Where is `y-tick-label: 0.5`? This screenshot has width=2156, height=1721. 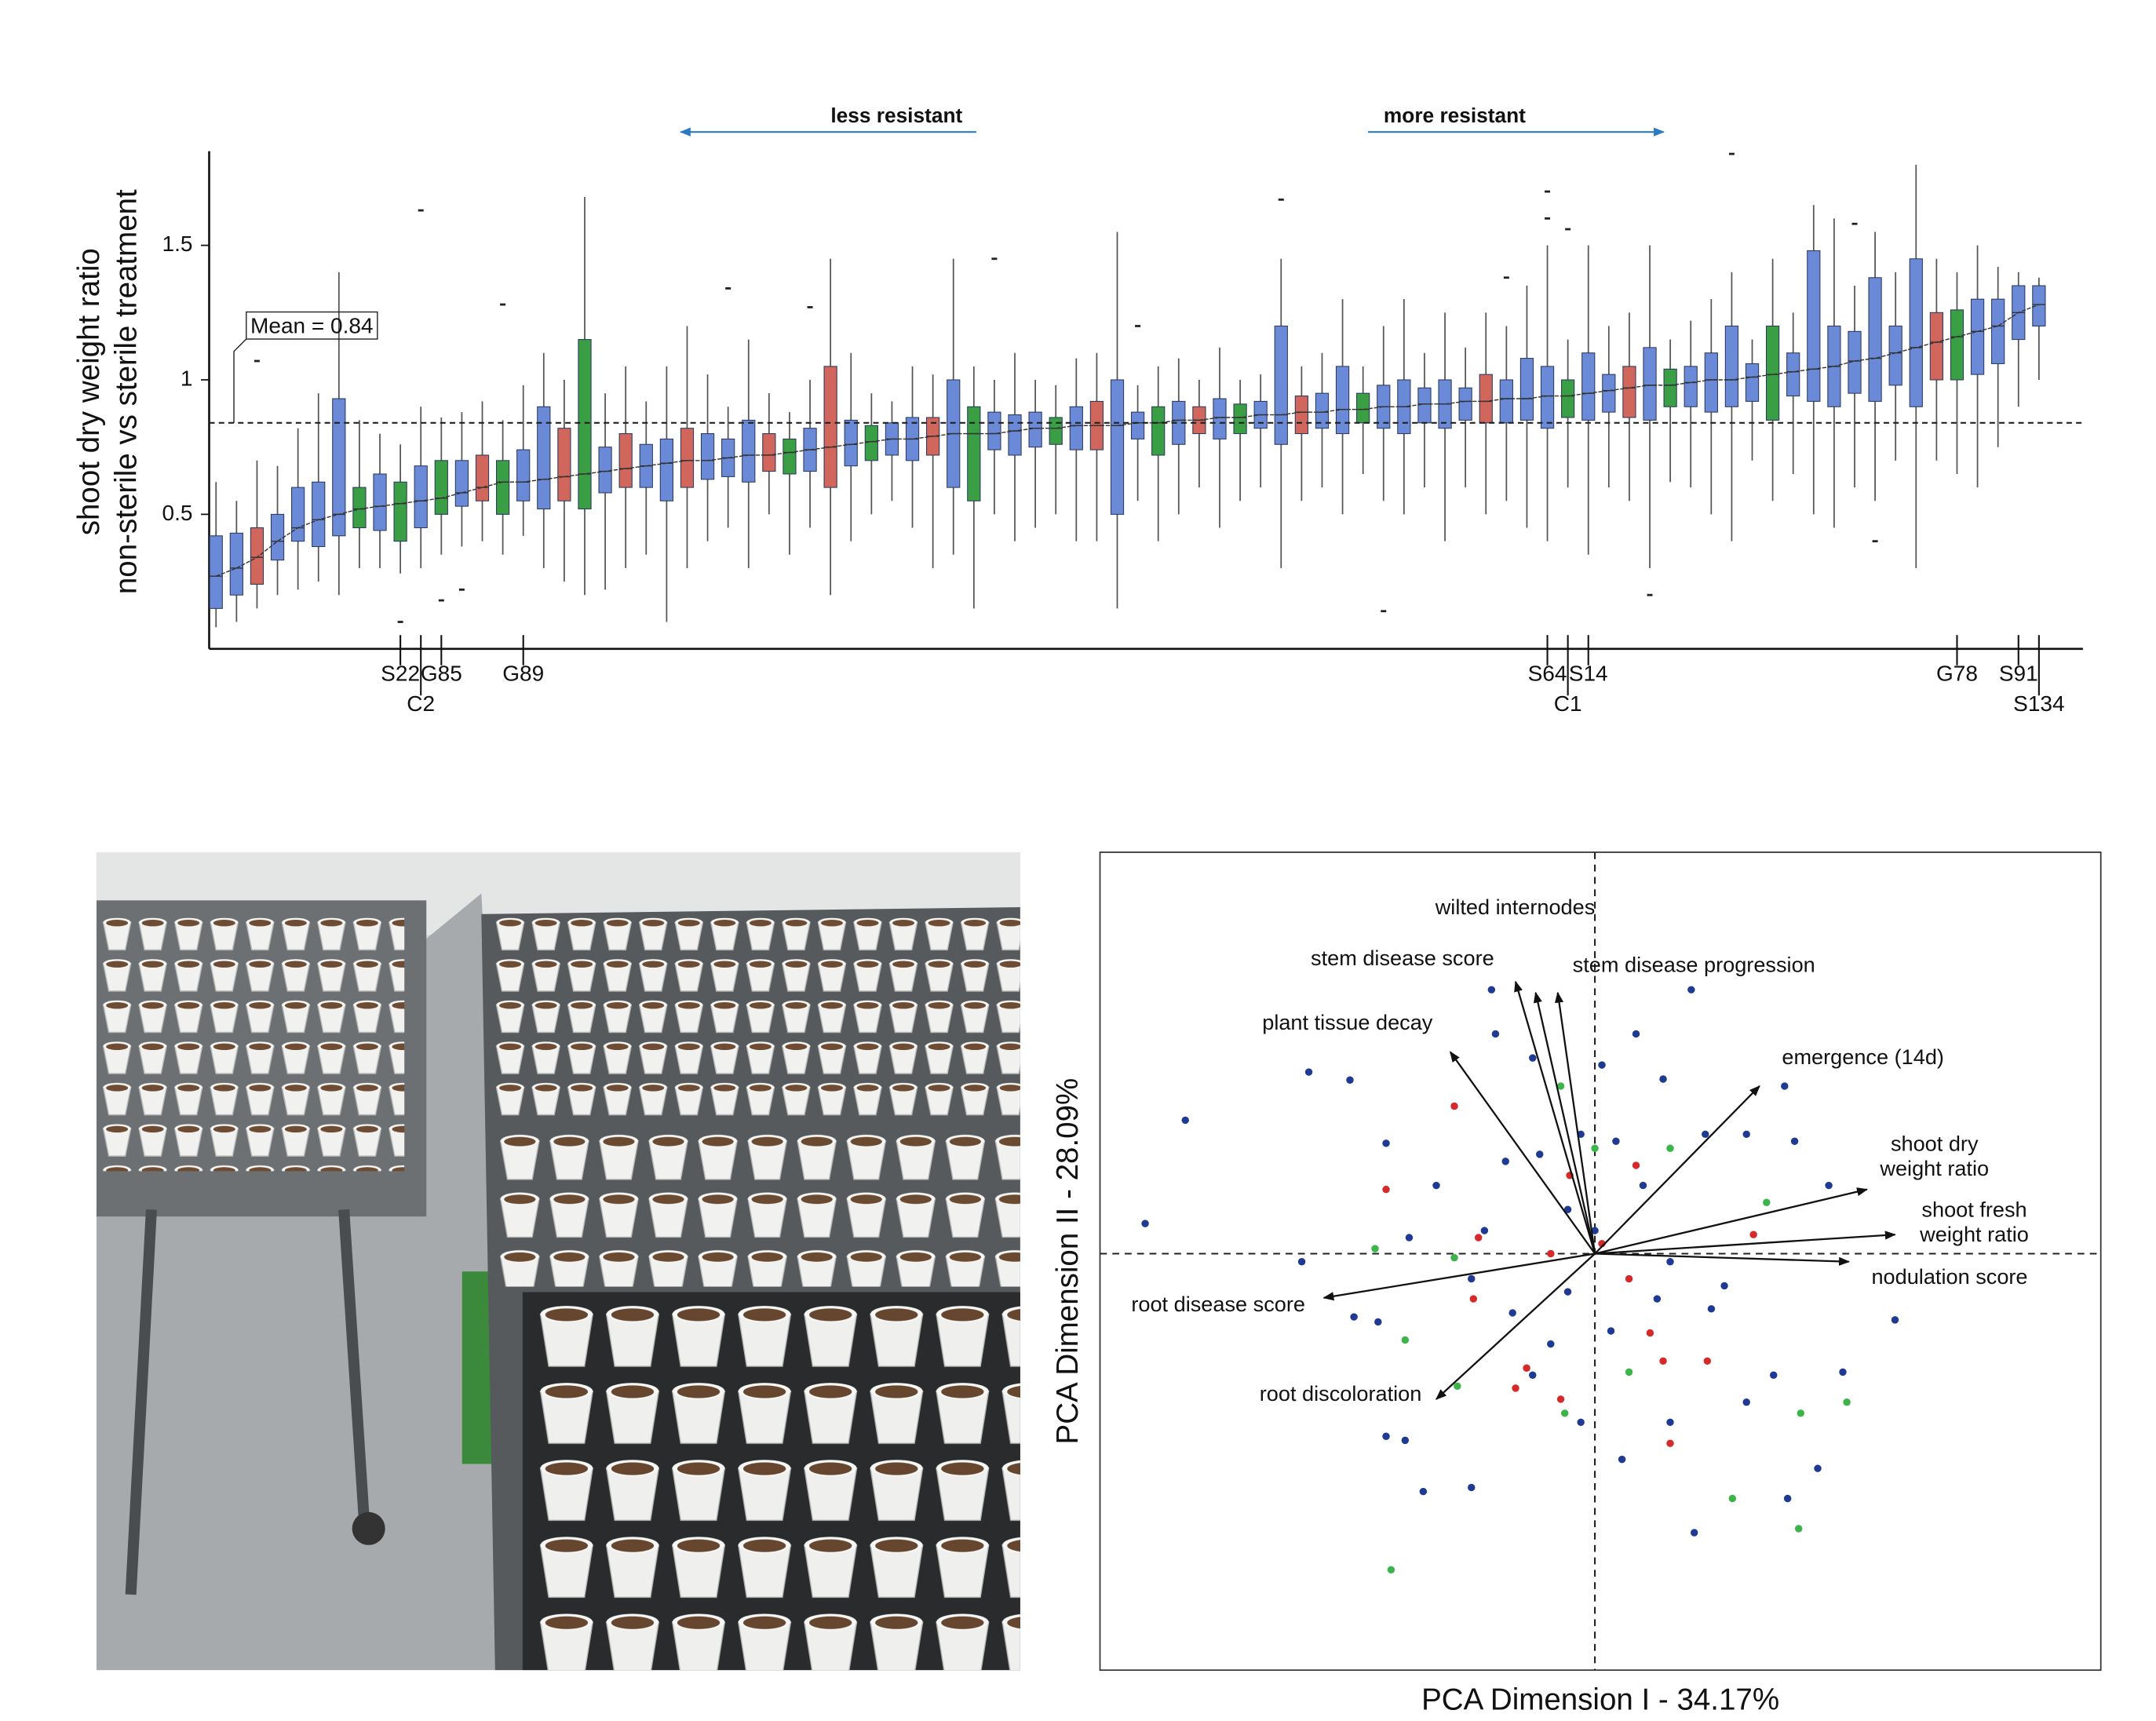
y-tick-label: 0.5 is located at coordinates (178, 513).